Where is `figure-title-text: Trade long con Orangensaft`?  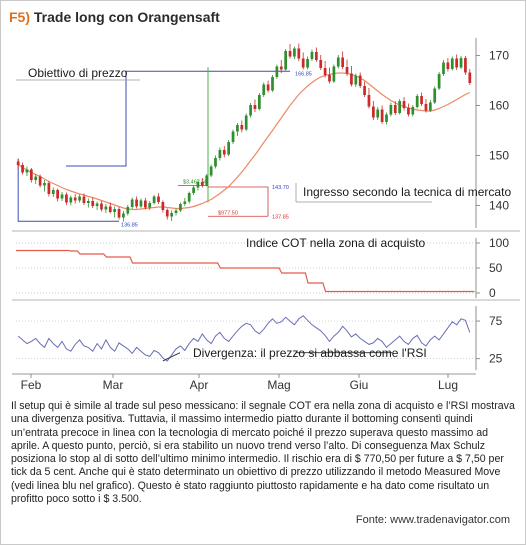 figure-title-text: Trade long con Orangensaft is located at coordinates (126, 17).